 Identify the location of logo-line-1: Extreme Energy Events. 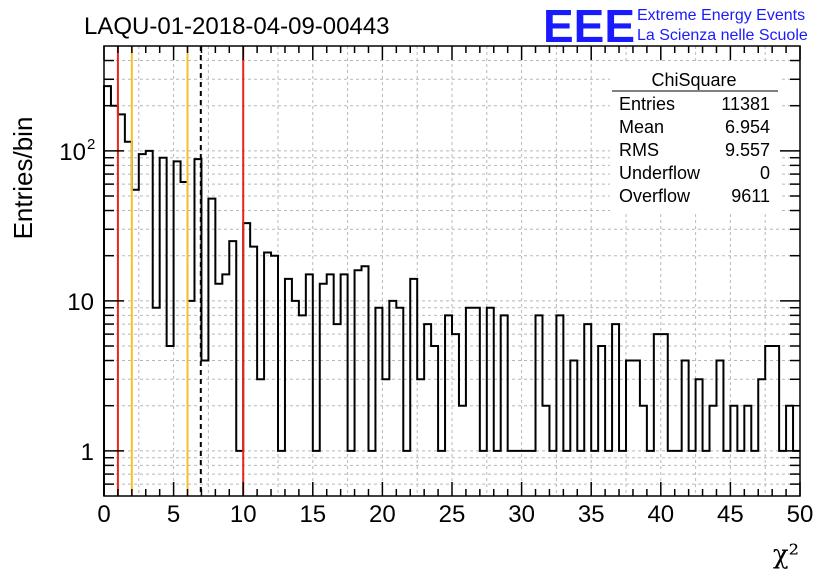
(721, 15).